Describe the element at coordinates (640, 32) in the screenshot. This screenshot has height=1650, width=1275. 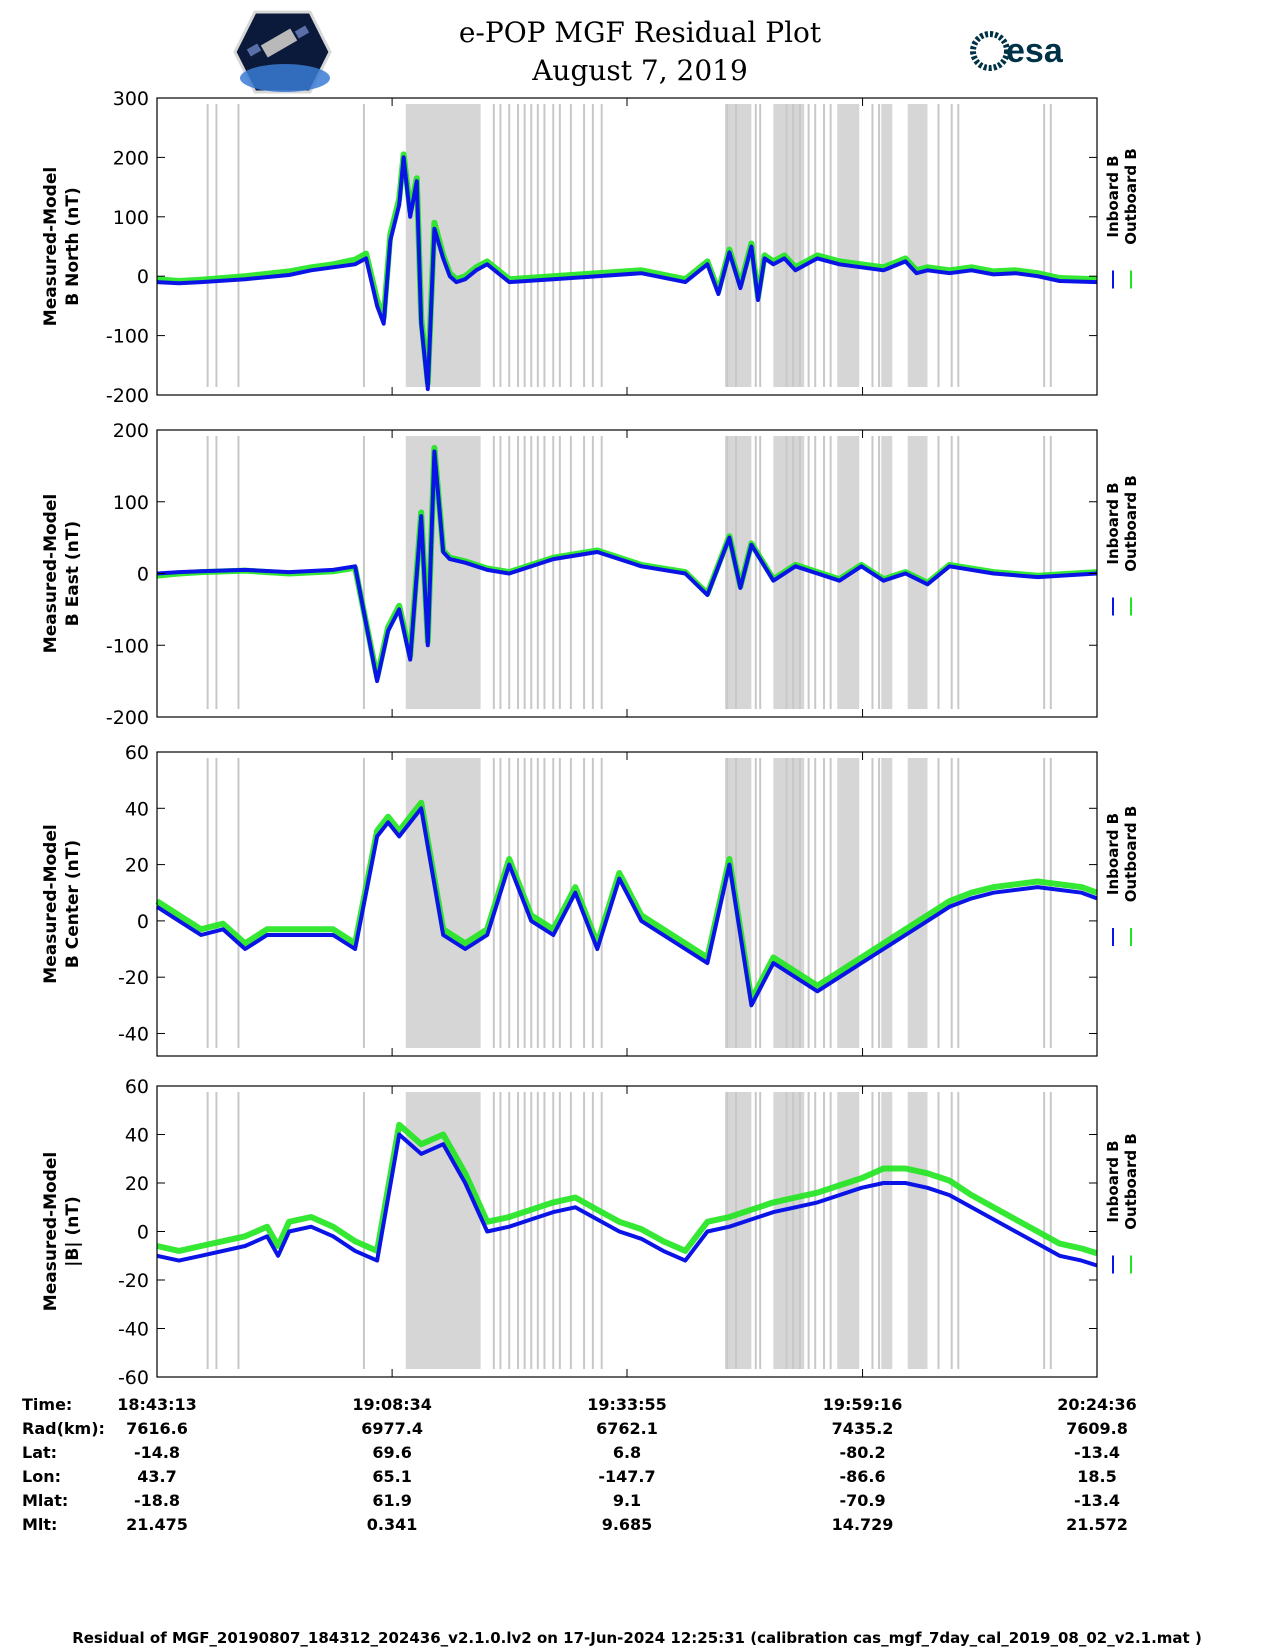
I see `title-line-1: e-POP MGF Residual Plot` at that location.